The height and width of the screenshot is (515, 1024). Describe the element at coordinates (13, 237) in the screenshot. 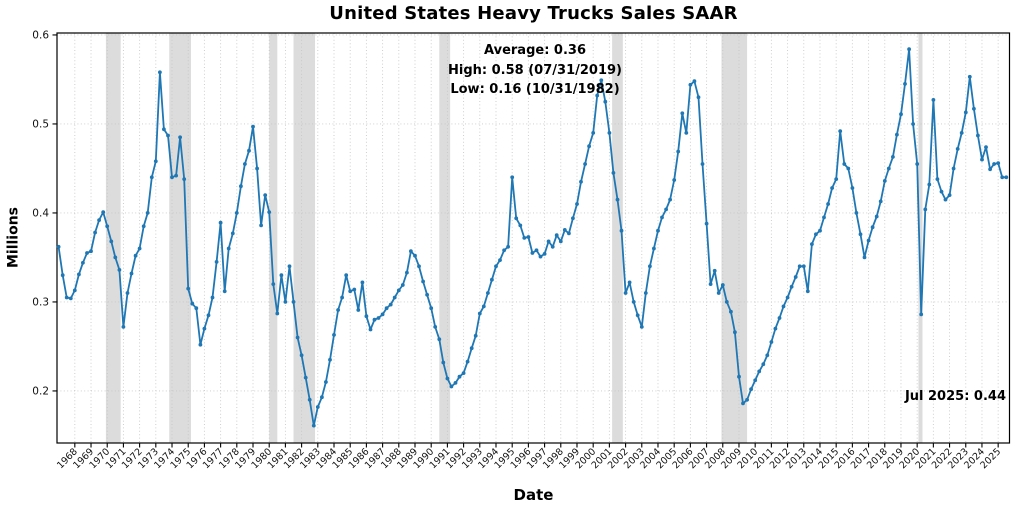

I see `y-axis-title: Millions` at that location.